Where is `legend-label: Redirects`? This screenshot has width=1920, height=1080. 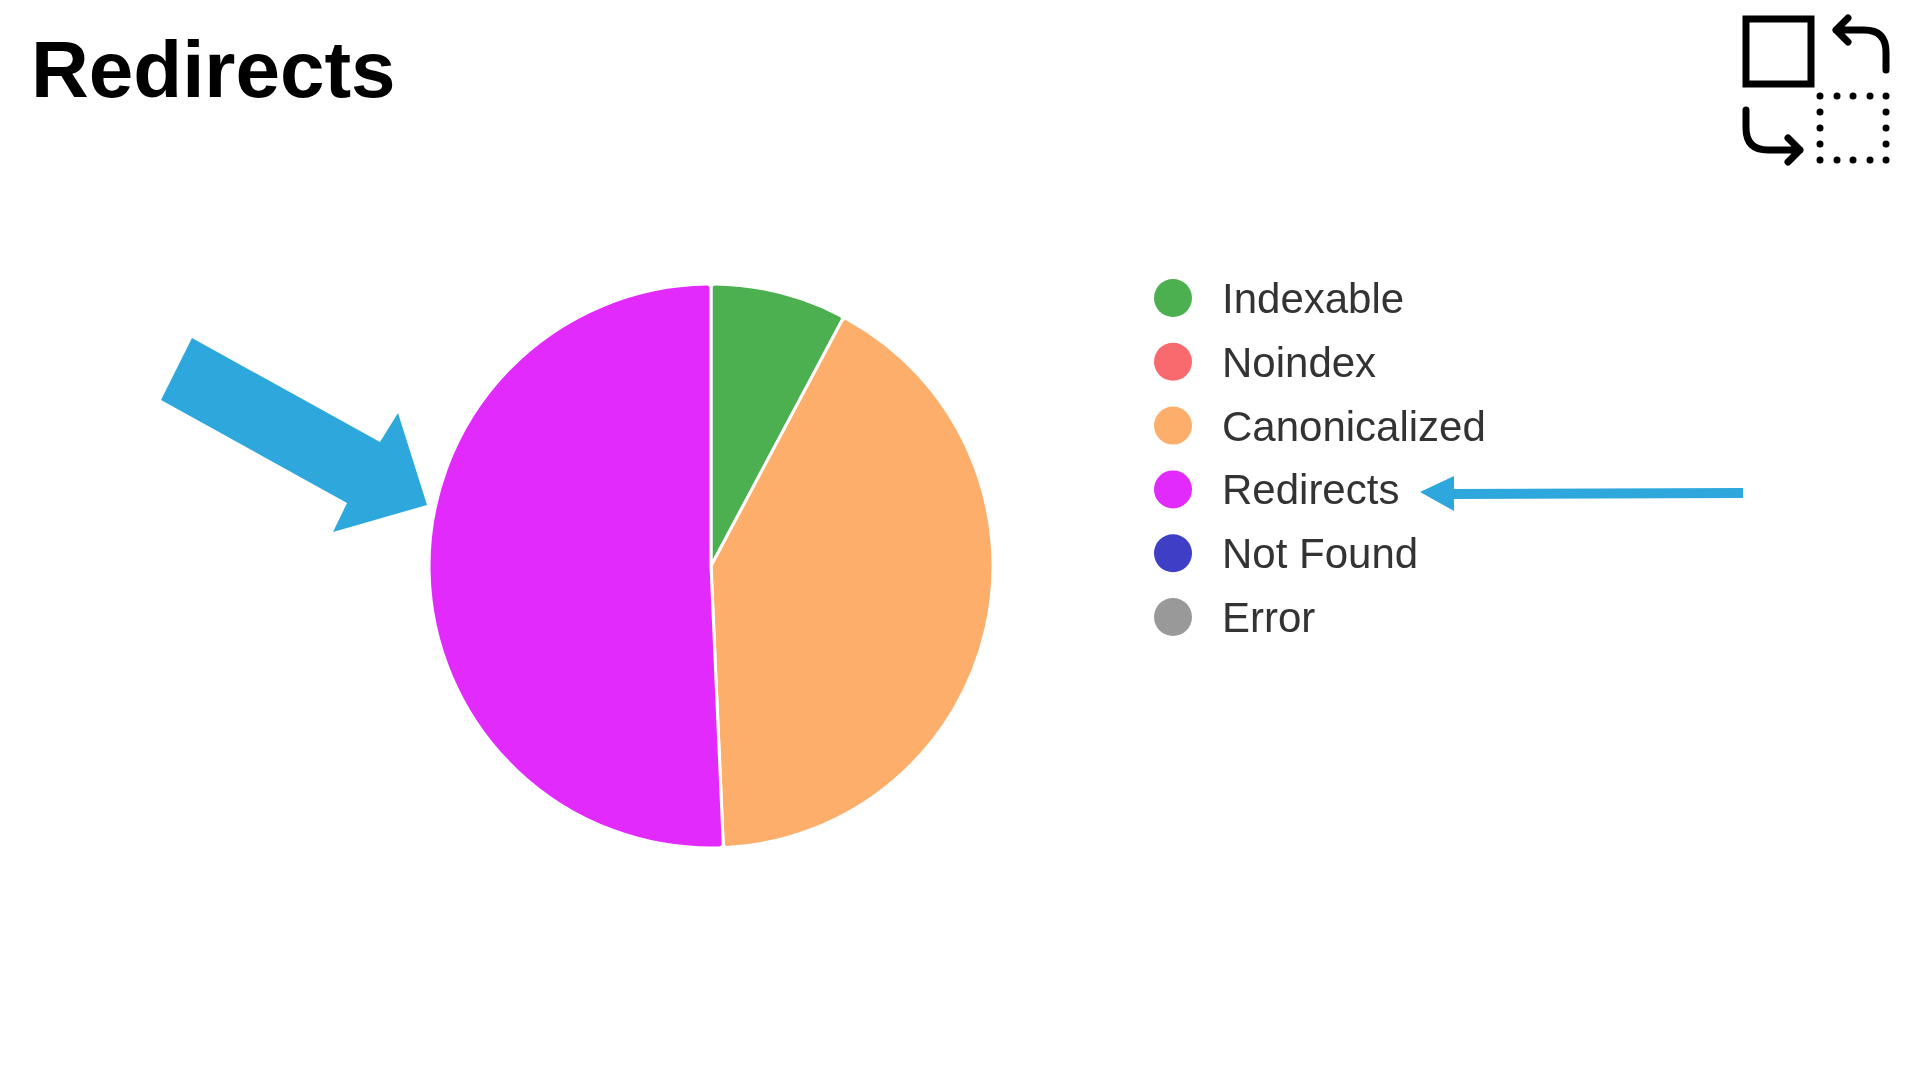 legend-label: Redirects is located at coordinates (1311, 490).